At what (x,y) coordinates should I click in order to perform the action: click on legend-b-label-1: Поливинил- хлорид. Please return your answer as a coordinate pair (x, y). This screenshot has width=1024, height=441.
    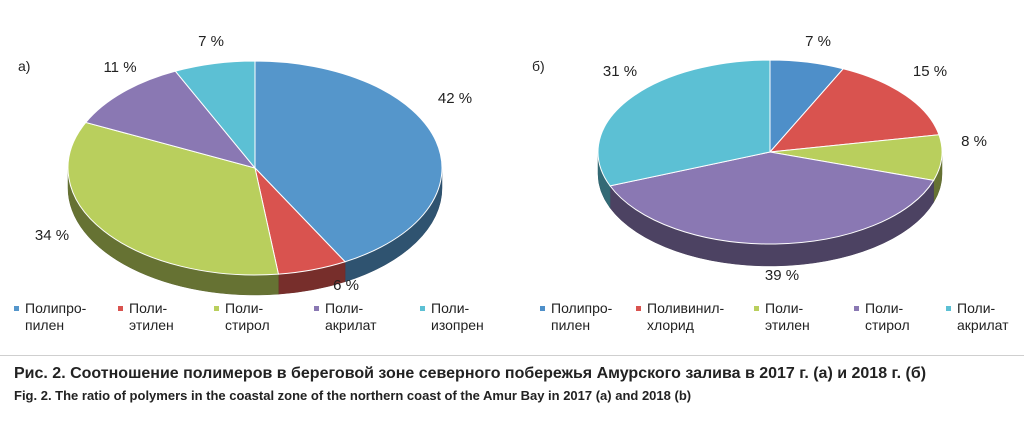
    Looking at the image, I should click on (686, 316).